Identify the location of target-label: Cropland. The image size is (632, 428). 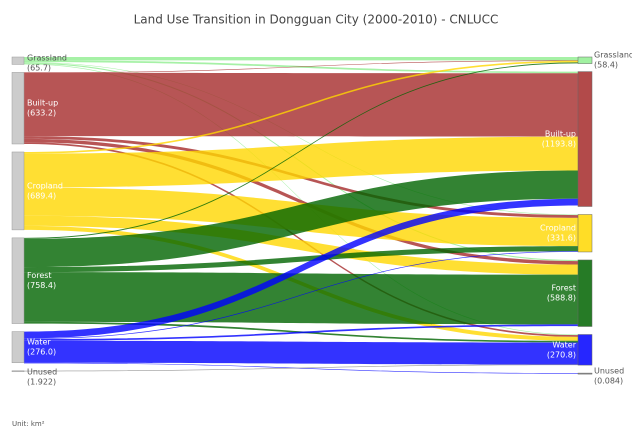
(558, 228).